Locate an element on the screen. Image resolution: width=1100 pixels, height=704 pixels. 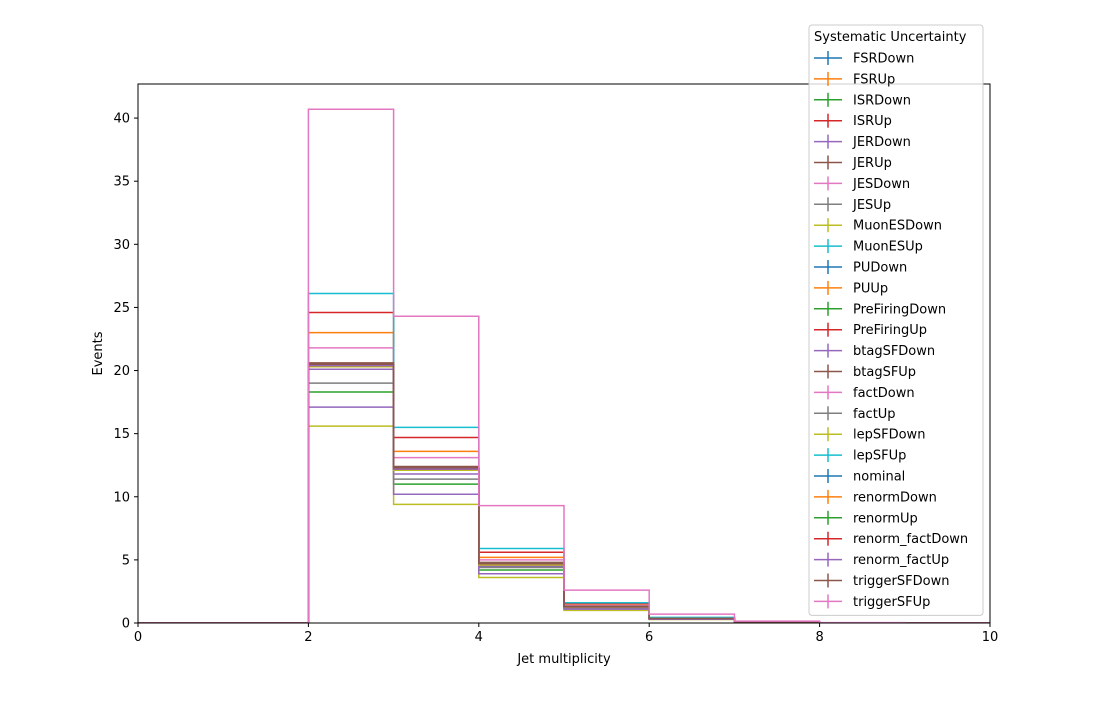
legend-title: Systematic Uncertainty is located at coordinates (890, 37).